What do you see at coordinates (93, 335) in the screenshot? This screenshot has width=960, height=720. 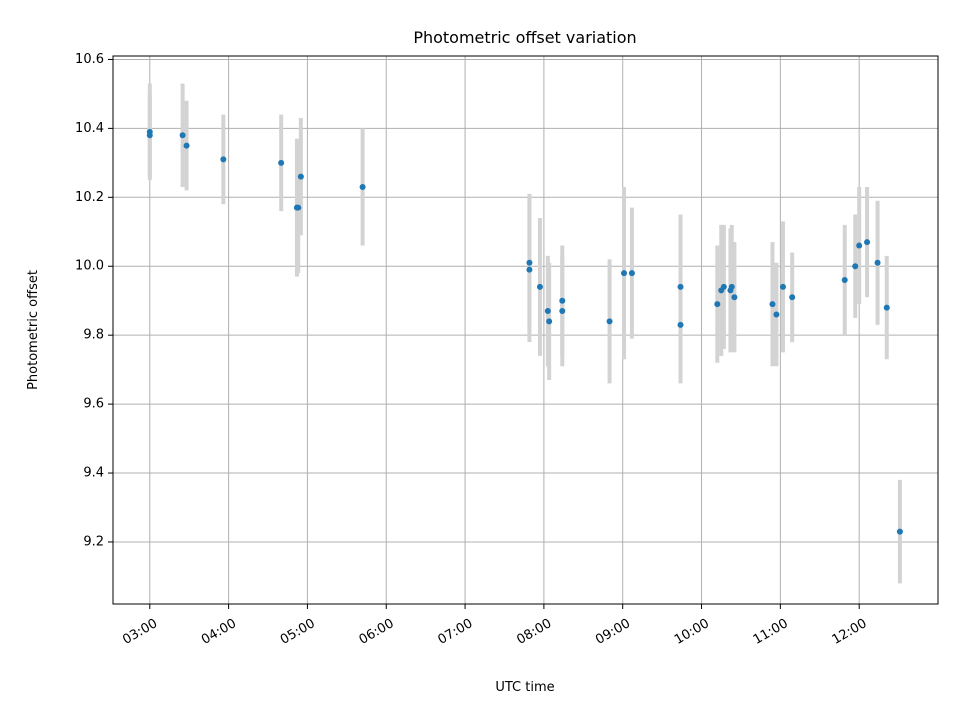 I see `y-tick-label: 9.8` at bounding box center [93, 335].